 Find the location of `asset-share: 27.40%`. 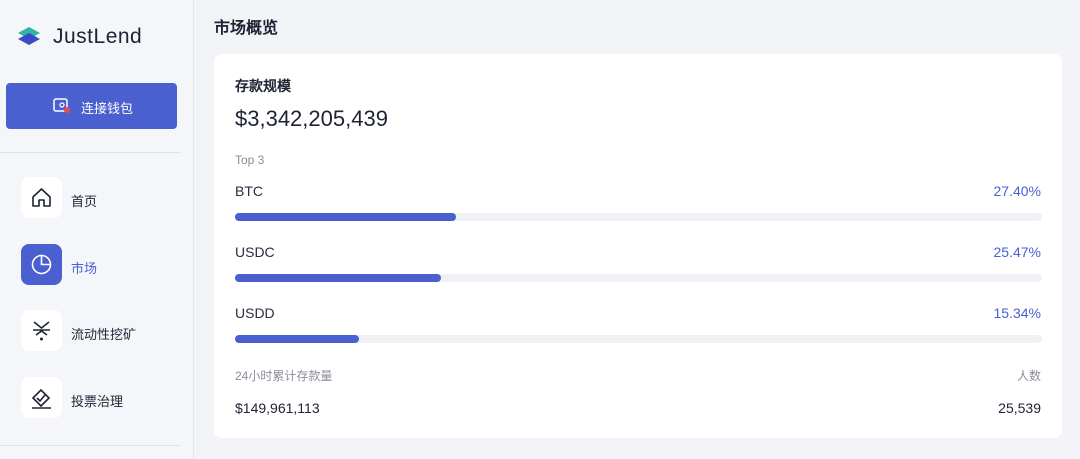

asset-share: 27.40% is located at coordinates (1017, 191).